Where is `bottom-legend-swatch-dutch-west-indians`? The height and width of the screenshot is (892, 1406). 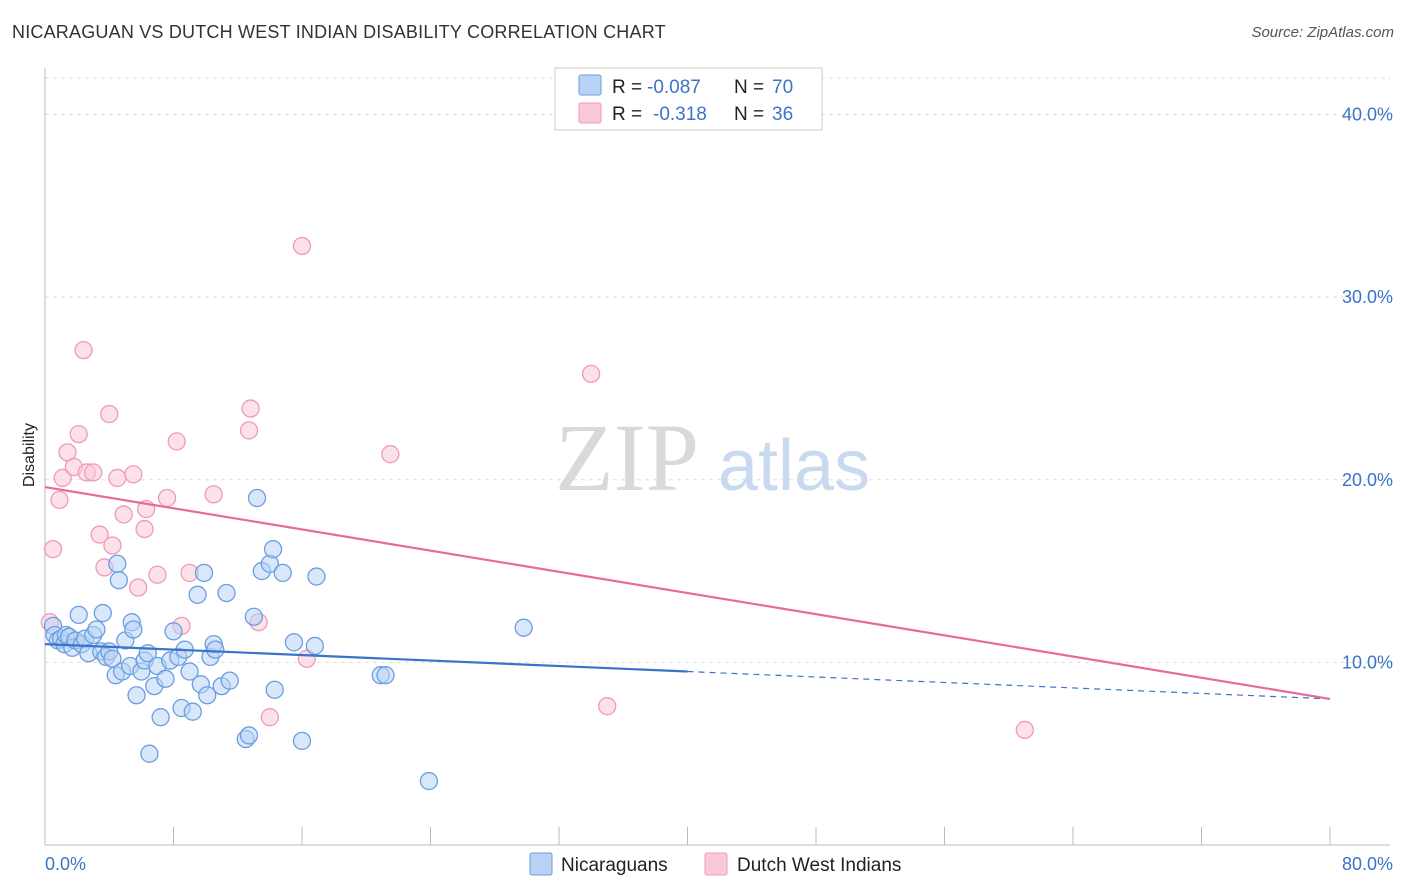 bottom-legend-swatch-dutch-west-indians is located at coordinates (716, 864).